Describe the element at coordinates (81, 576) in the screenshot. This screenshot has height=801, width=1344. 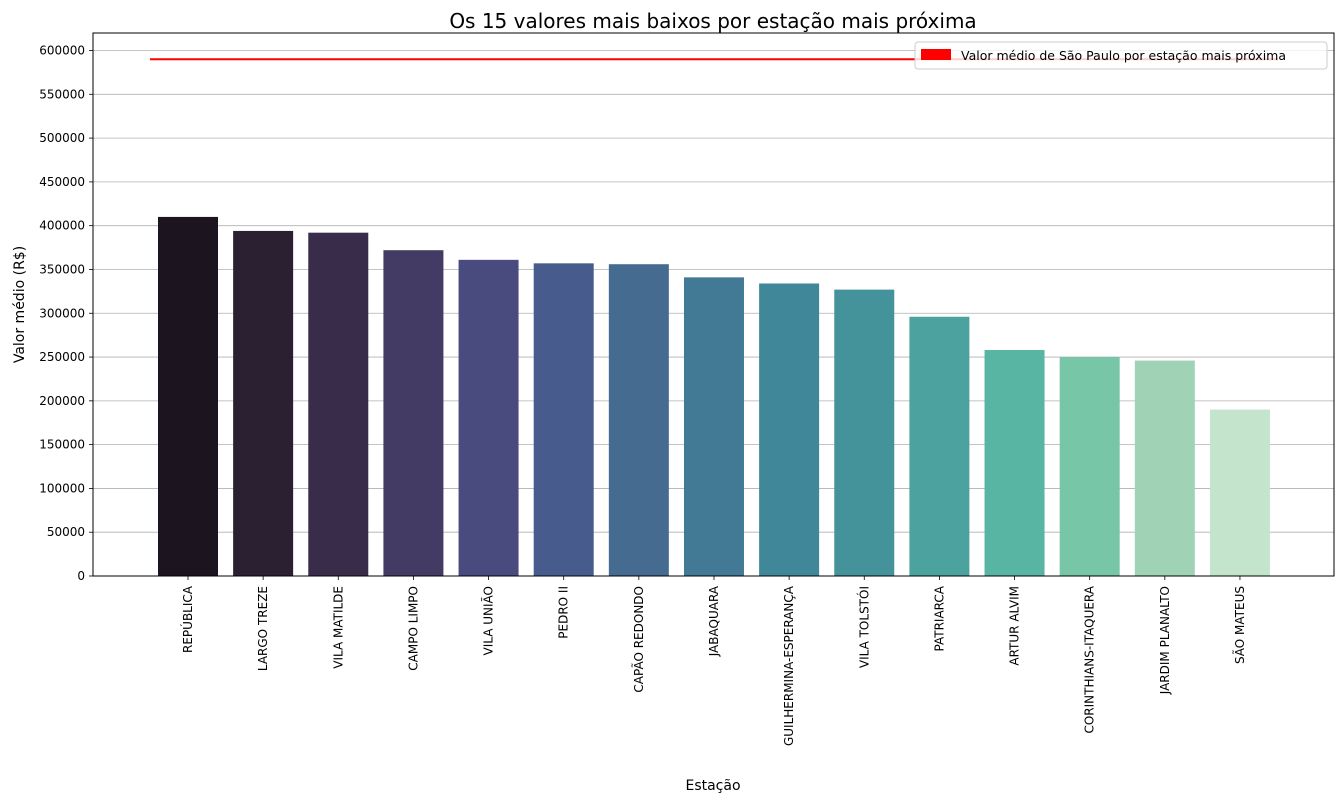
I see `y-tick-label-0: 0` at that location.